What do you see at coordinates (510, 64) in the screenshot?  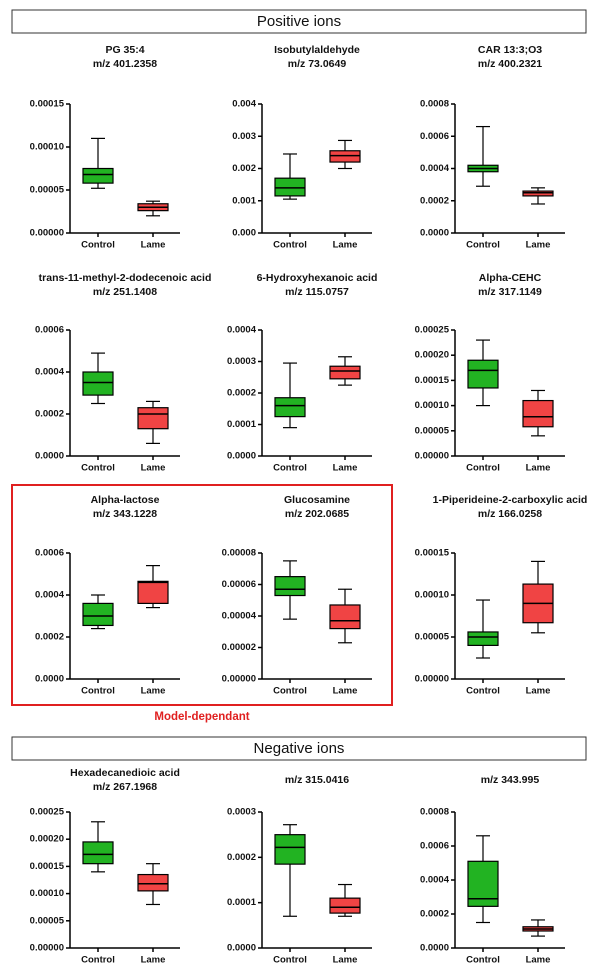 I see `chart-subtitle: m/z 400.2321` at bounding box center [510, 64].